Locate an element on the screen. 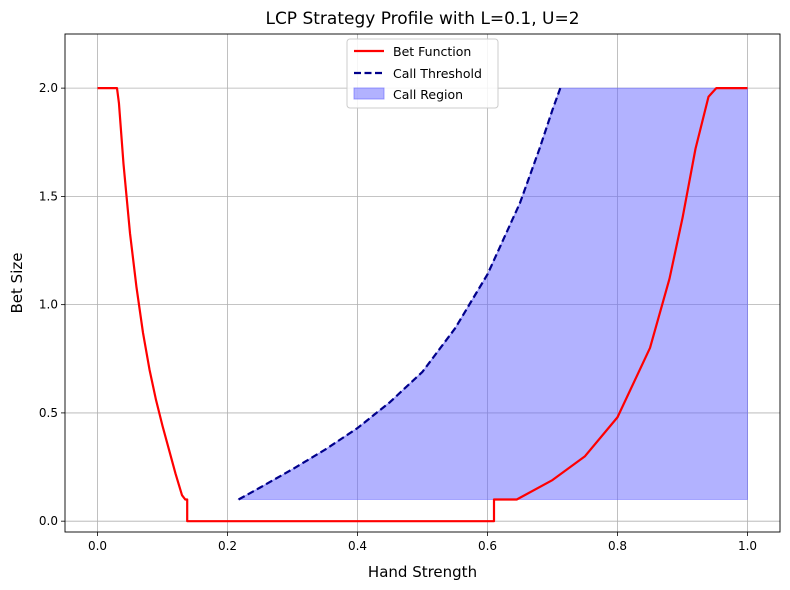  legend-label-call-threshold: Call Threshold is located at coordinates (437, 73).